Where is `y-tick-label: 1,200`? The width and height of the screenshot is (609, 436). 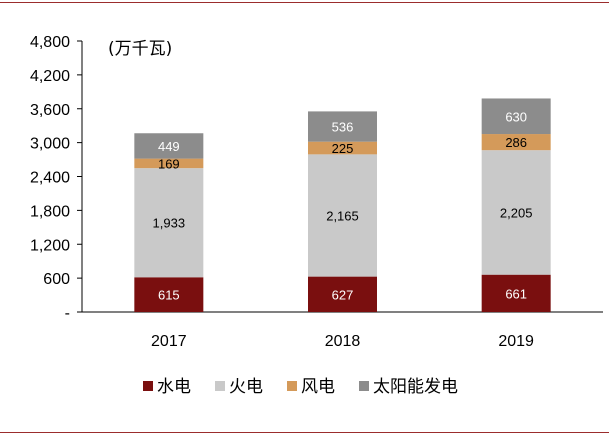 y-tick-label: 1,200 is located at coordinates (50, 245).